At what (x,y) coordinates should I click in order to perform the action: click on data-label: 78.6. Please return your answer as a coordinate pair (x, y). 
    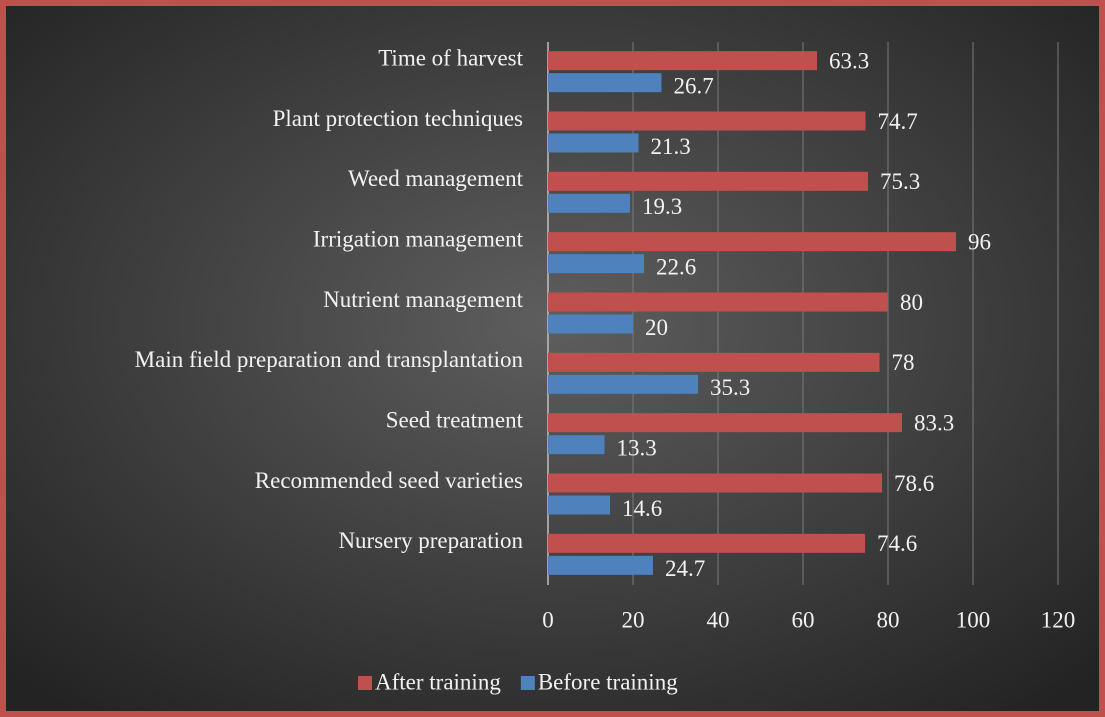
    Looking at the image, I should click on (914, 483).